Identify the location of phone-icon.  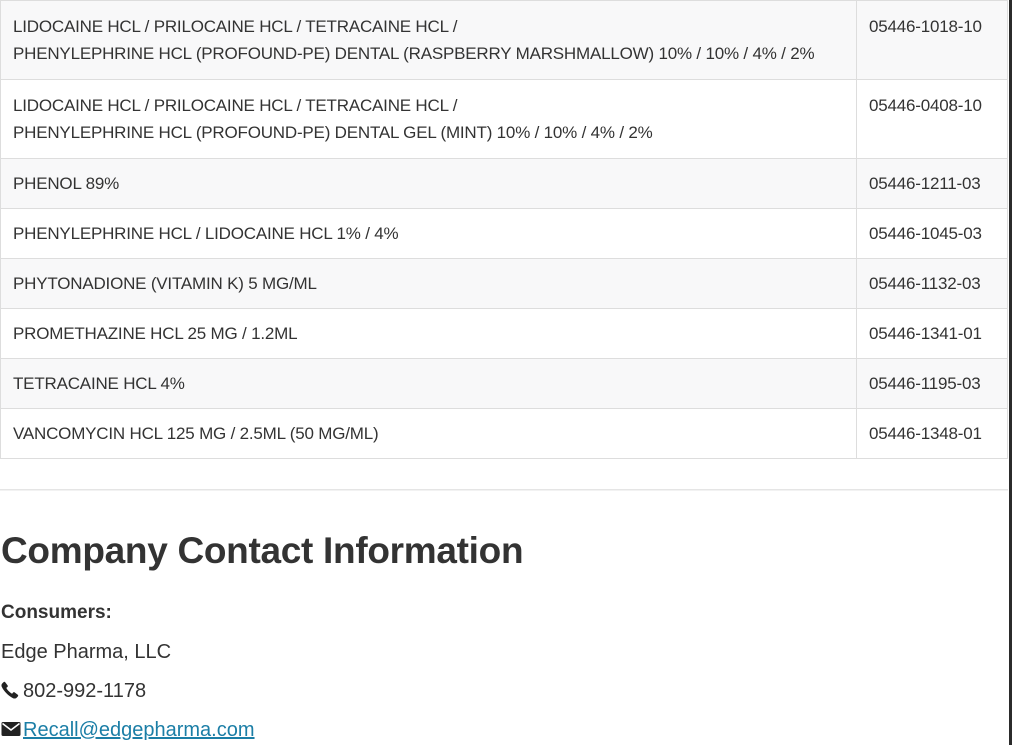
(10, 689).